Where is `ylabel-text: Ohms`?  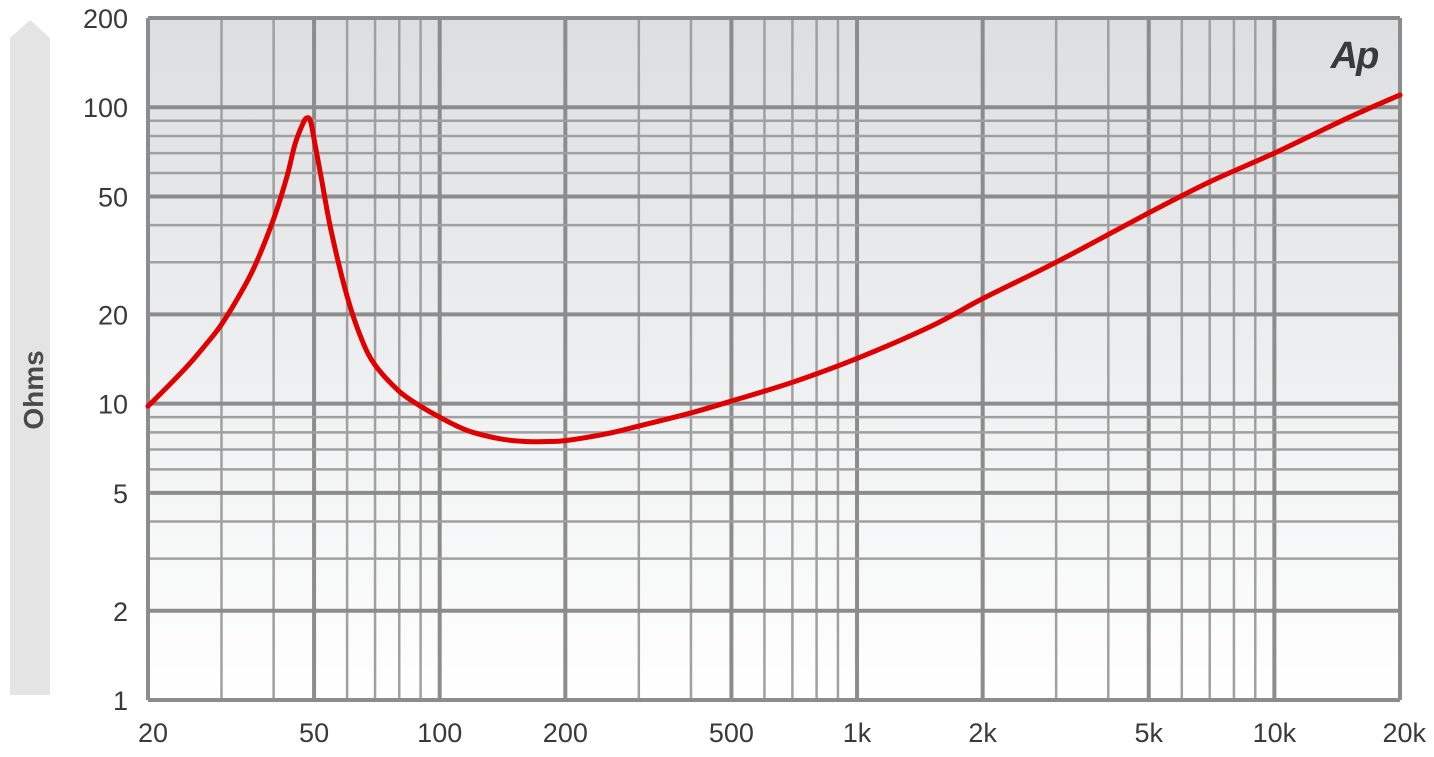
ylabel-text: Ohms is located at coordinates (33, 389).